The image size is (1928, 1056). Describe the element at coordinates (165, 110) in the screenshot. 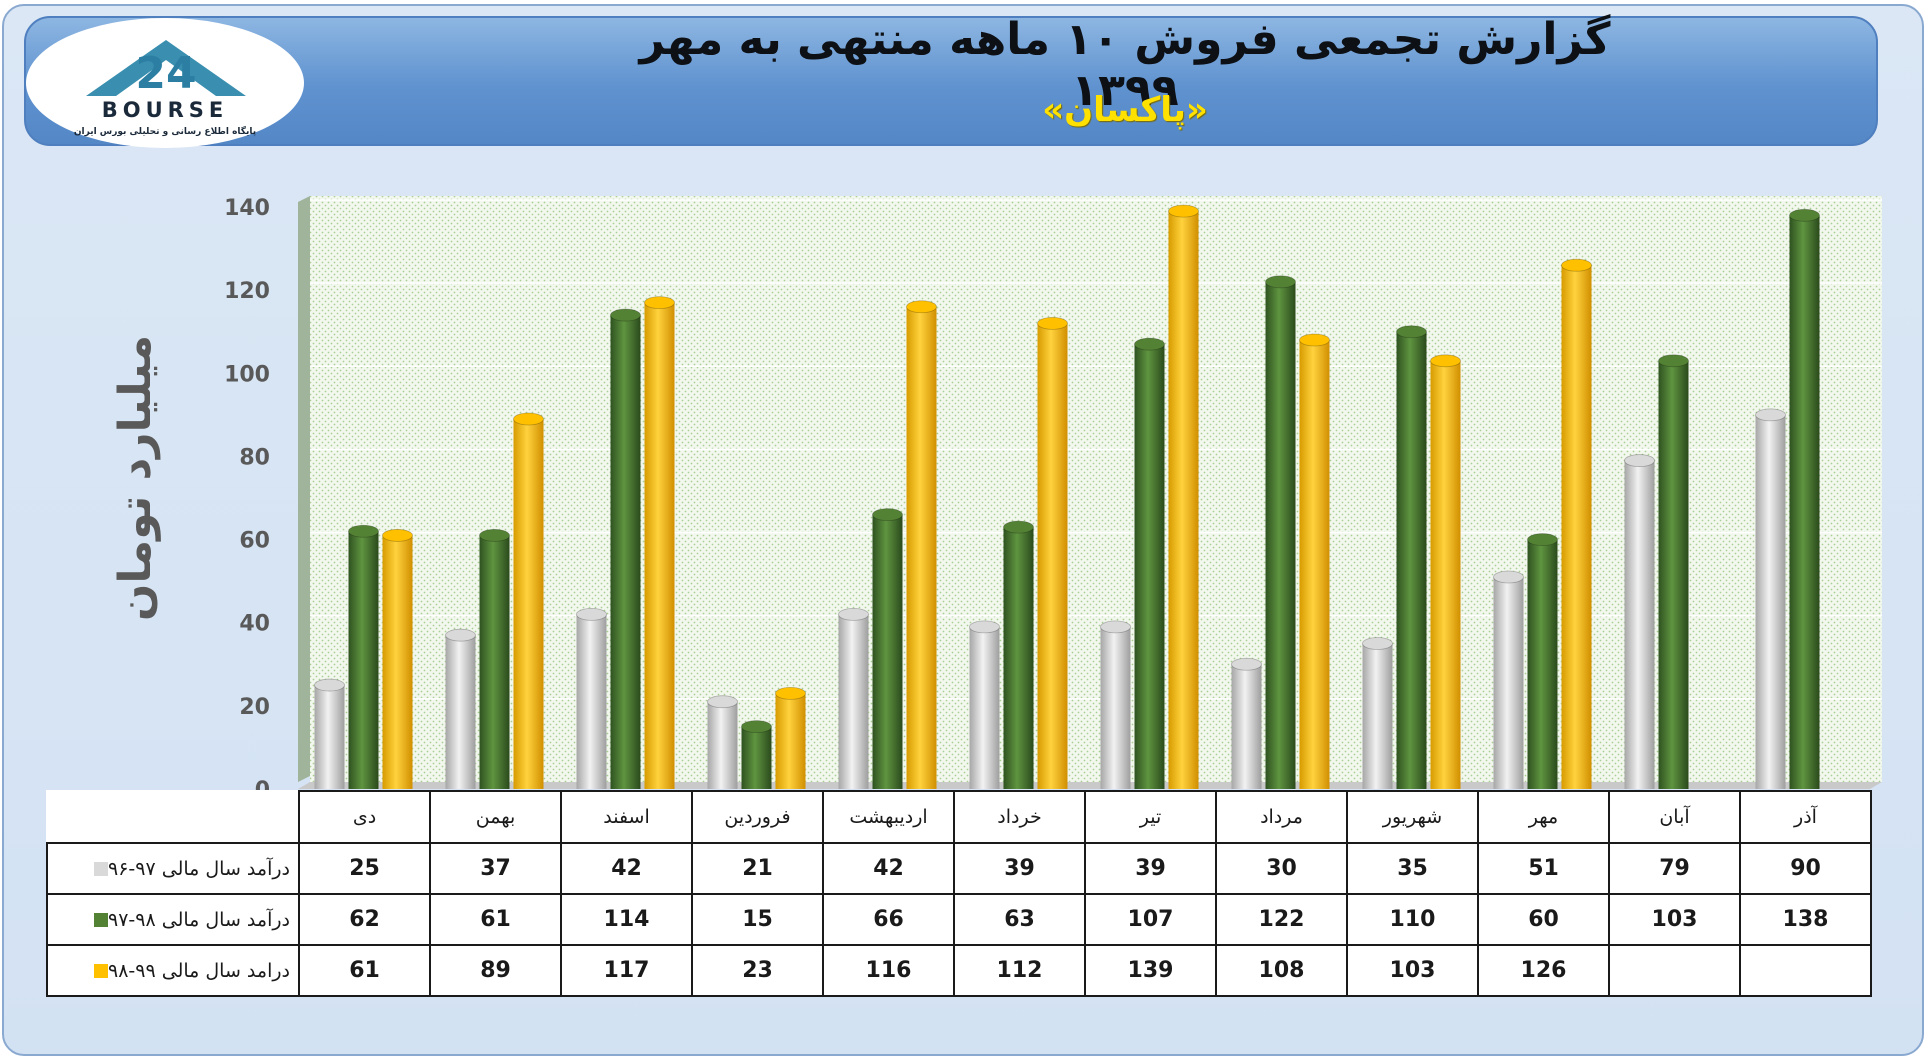

I see `logo-wordmark: BOURSE` at that location.